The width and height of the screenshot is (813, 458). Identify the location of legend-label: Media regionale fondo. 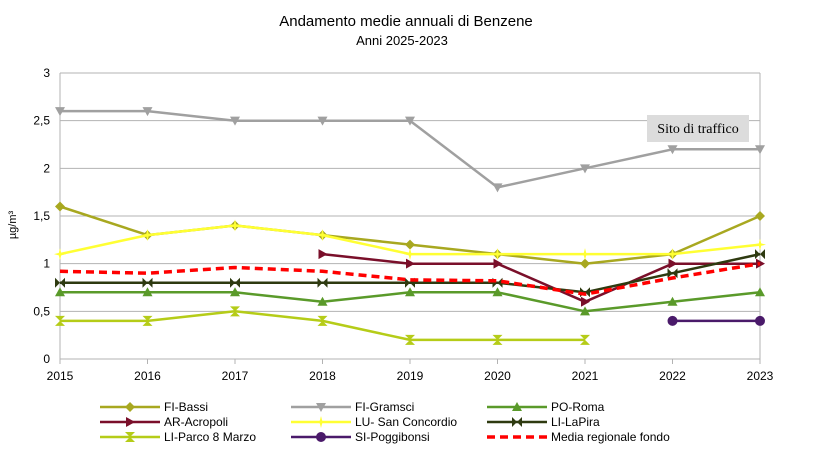
(610, 437).